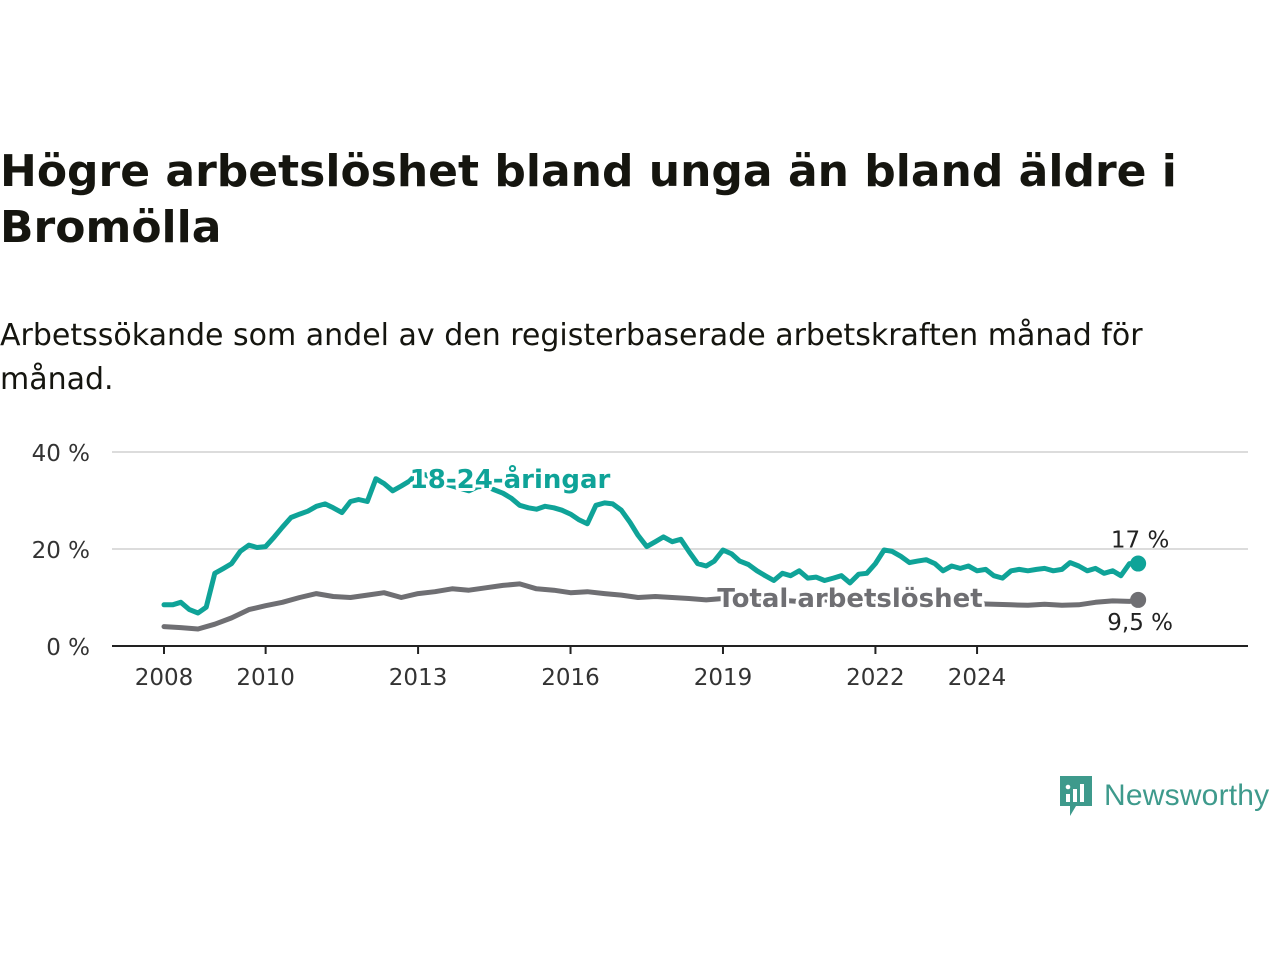 The height and width of the screenshot is (960, 1280). Describe the element at coordinates (1076, 796) in the screenshot. I see `newsworthy-logo-icon` at that location.